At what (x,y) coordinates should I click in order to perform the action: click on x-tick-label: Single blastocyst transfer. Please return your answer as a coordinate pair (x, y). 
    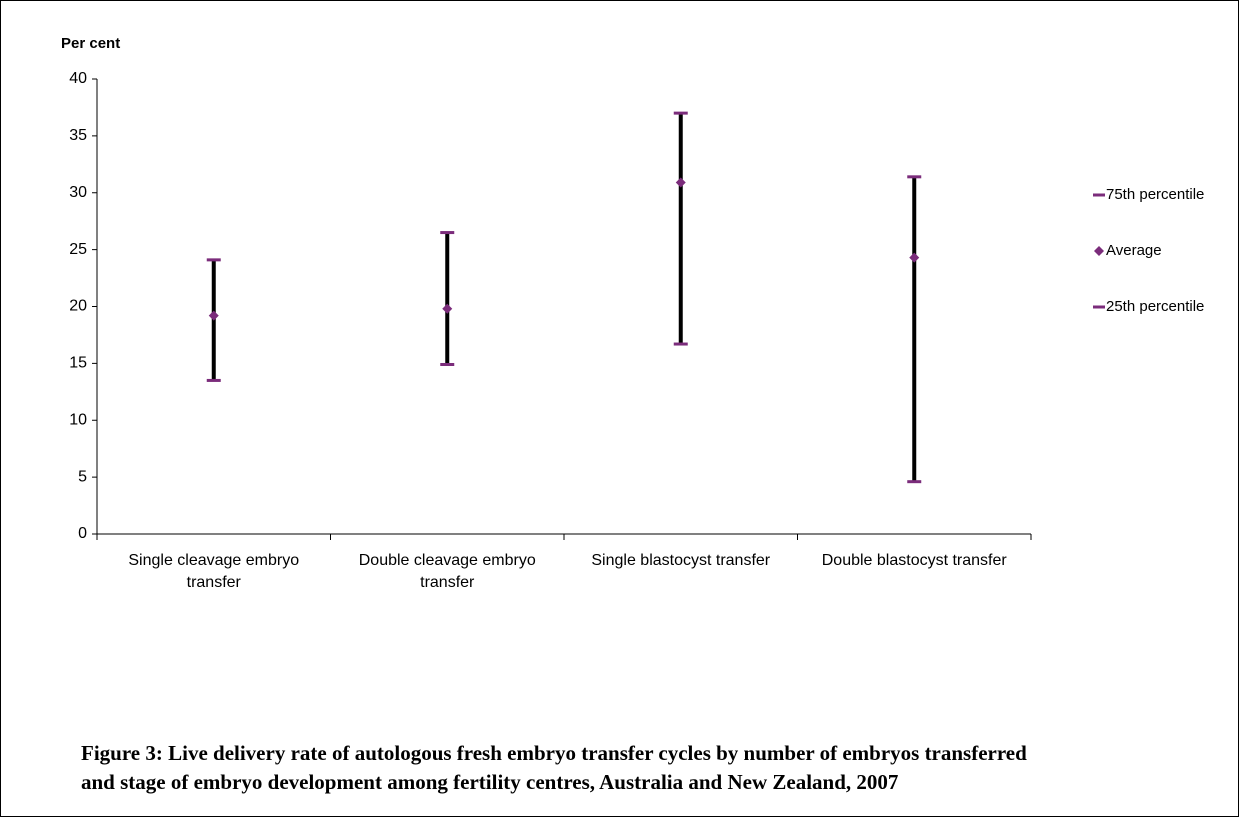
    Looking at the image, I should click on (681, 560).